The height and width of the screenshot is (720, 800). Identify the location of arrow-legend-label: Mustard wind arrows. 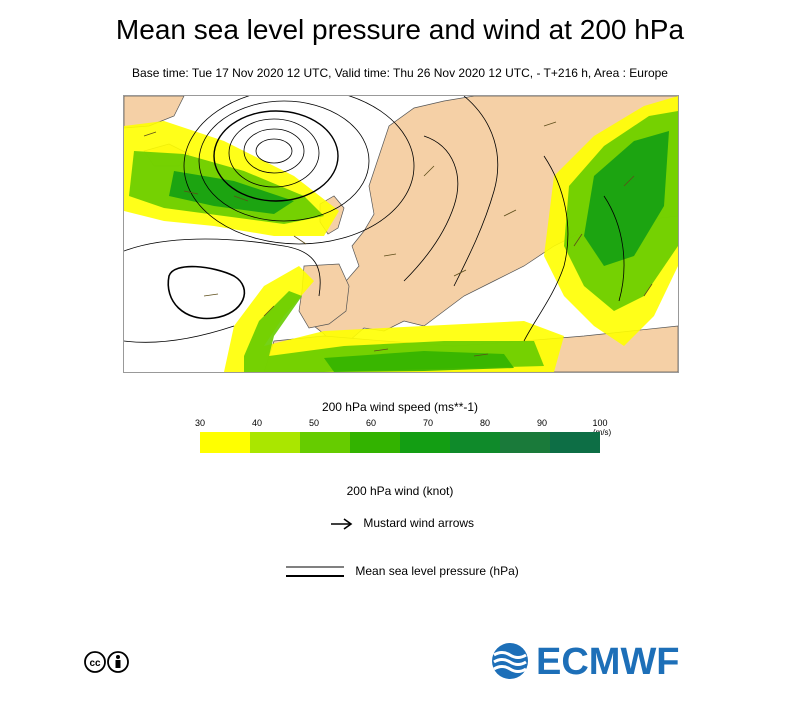
(419, 523).